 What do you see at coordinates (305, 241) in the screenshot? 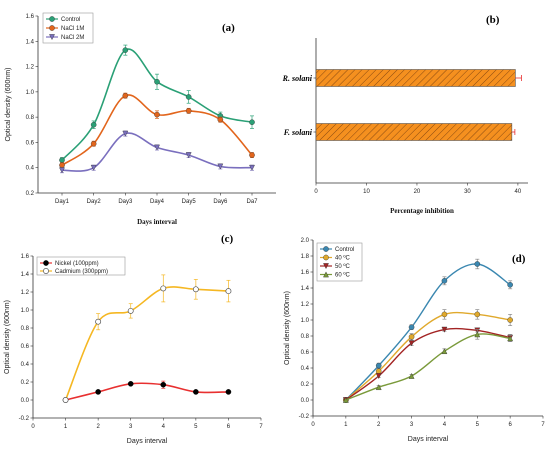
I see `y-tick-label: 2.0` at bounding box center [305, 241].